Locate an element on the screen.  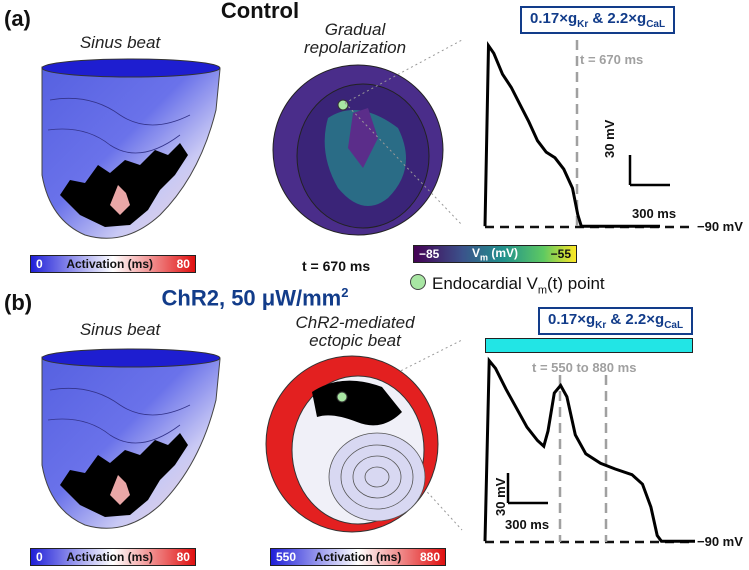
panel-a-time-label: t = 670 ms is located at coordinates (336, 266).